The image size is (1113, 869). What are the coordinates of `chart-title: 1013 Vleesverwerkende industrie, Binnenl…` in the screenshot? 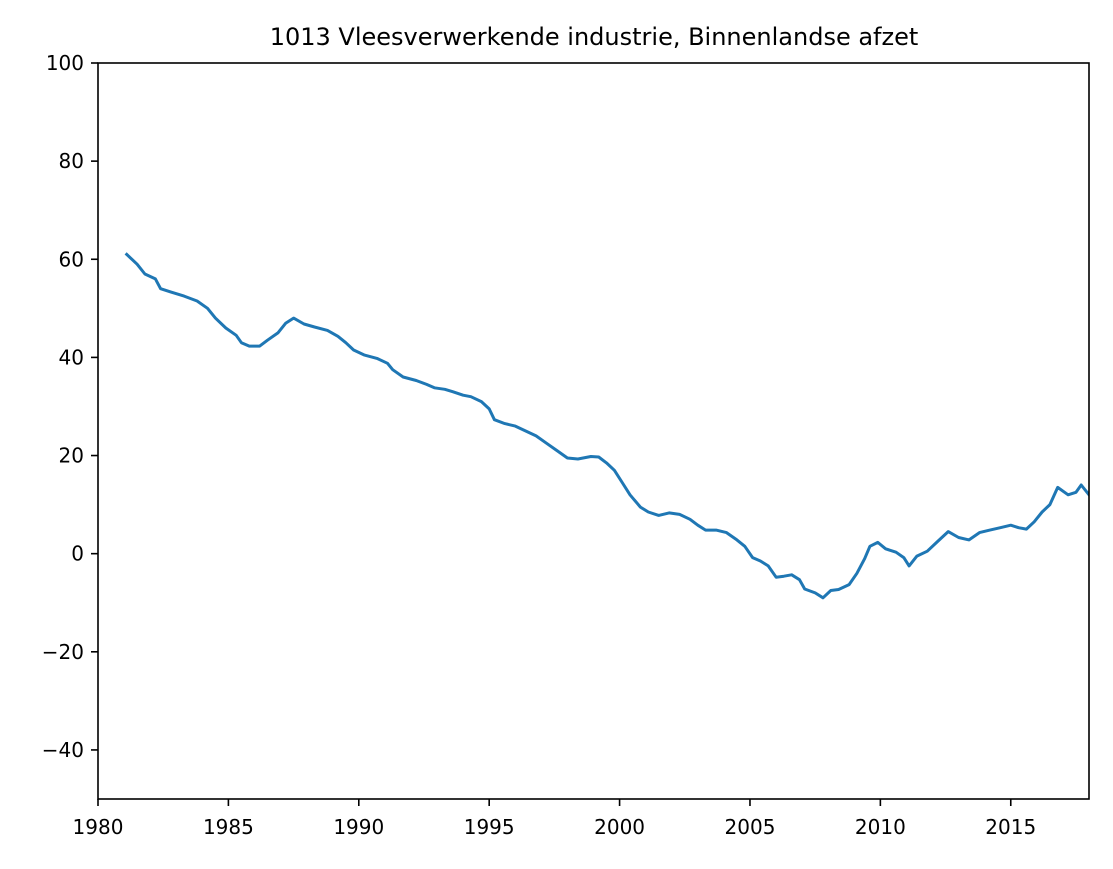 It's located at (594, 37).